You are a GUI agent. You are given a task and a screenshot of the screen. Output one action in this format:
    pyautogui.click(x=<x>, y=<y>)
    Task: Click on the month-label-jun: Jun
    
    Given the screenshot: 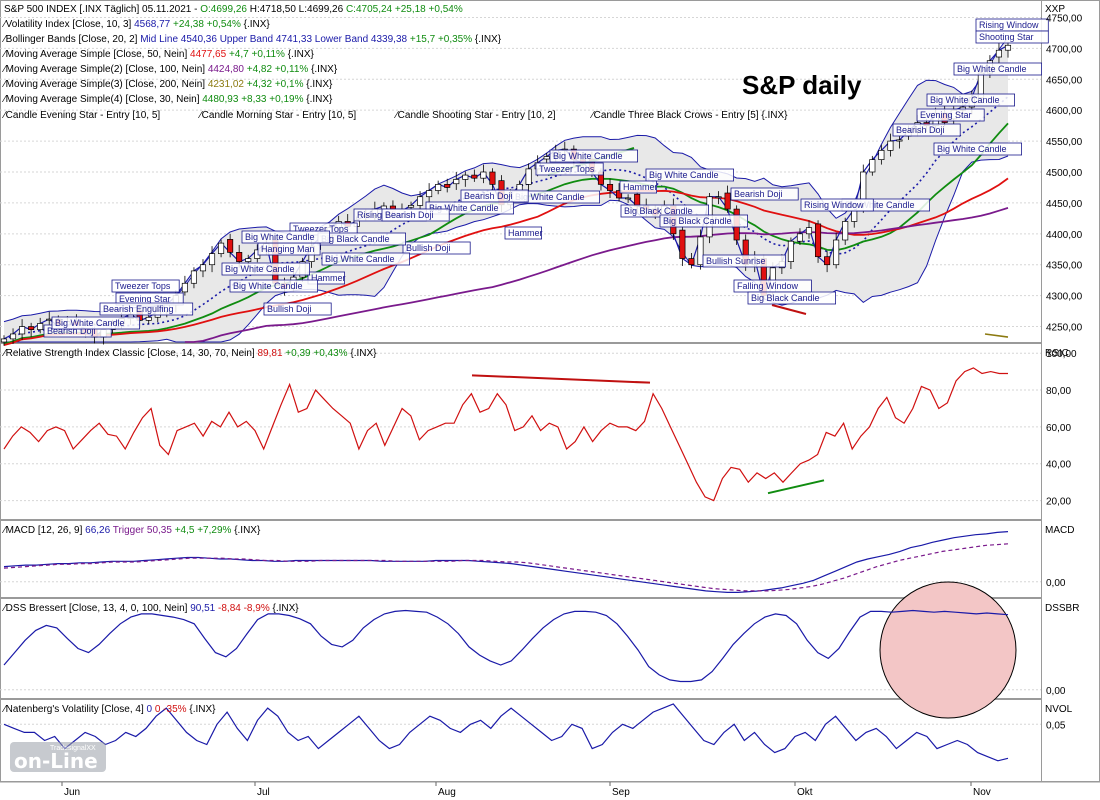 What is the action you would take?
    pyautogui.click(x=72, y=792)
    